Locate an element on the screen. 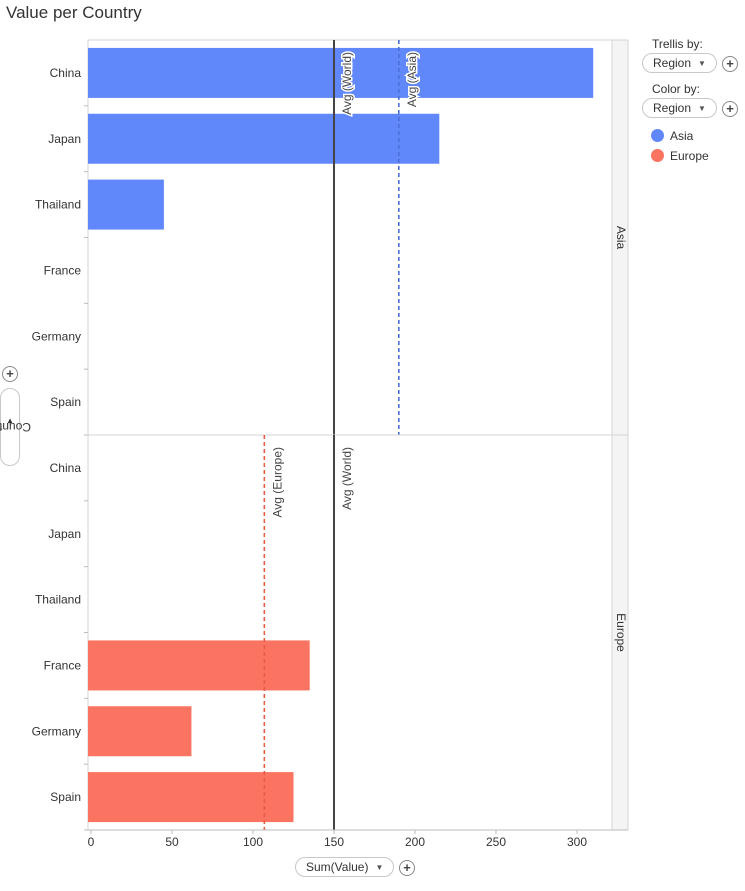  y-axis-selector-label: Country is located at coordinates (16, 427).